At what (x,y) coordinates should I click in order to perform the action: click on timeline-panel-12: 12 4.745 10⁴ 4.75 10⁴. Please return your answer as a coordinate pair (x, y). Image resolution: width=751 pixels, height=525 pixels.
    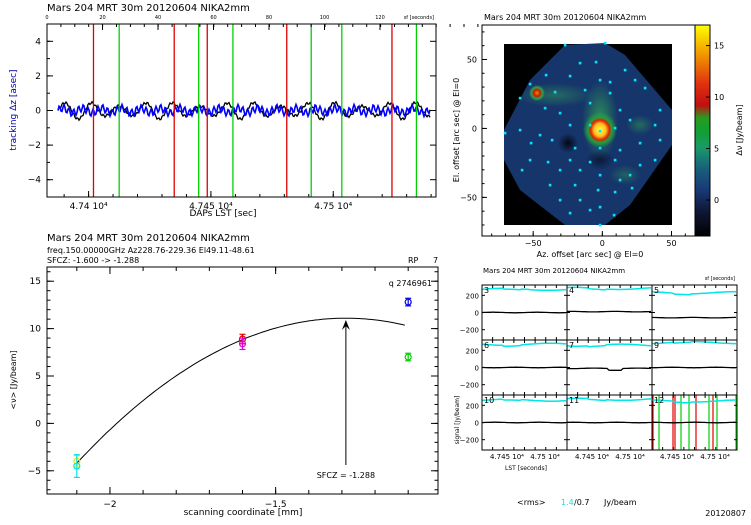
    Looking at the image, I should click on (694, 427).